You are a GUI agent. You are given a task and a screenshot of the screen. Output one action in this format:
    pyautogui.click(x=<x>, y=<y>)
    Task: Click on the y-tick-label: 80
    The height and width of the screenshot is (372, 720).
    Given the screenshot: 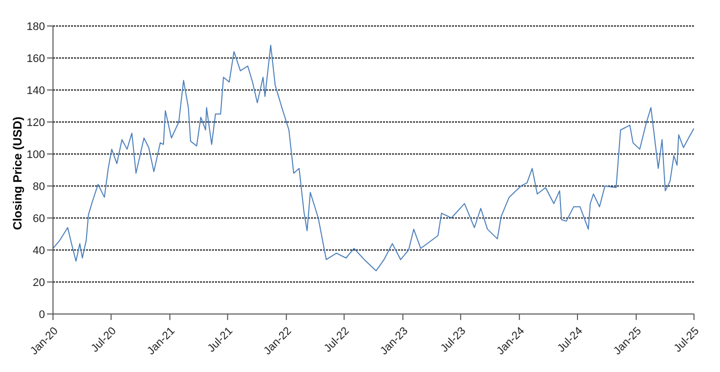 What is the action you would take?
    pyautogui.click(x=38, y=186)
    